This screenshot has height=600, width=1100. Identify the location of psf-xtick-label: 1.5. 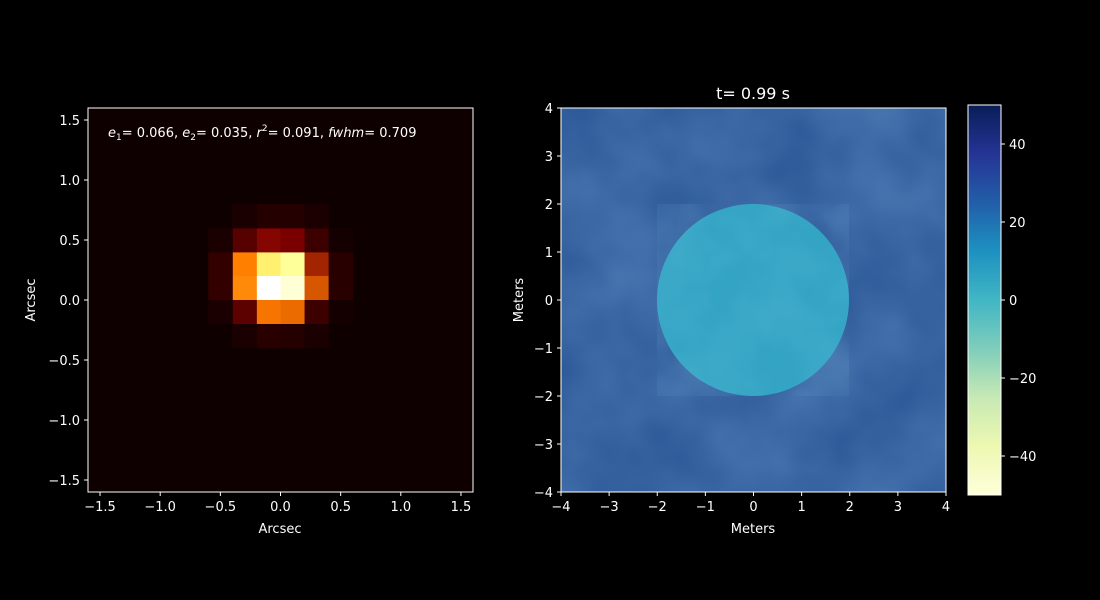
(461, 507).